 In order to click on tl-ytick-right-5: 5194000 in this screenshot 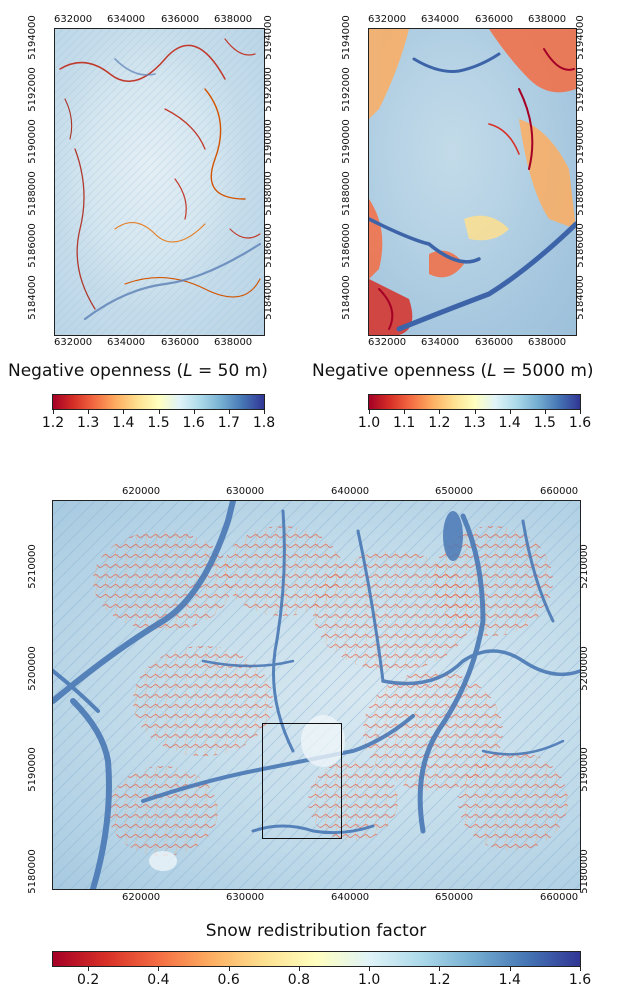, I will do `click(268, 37)`.